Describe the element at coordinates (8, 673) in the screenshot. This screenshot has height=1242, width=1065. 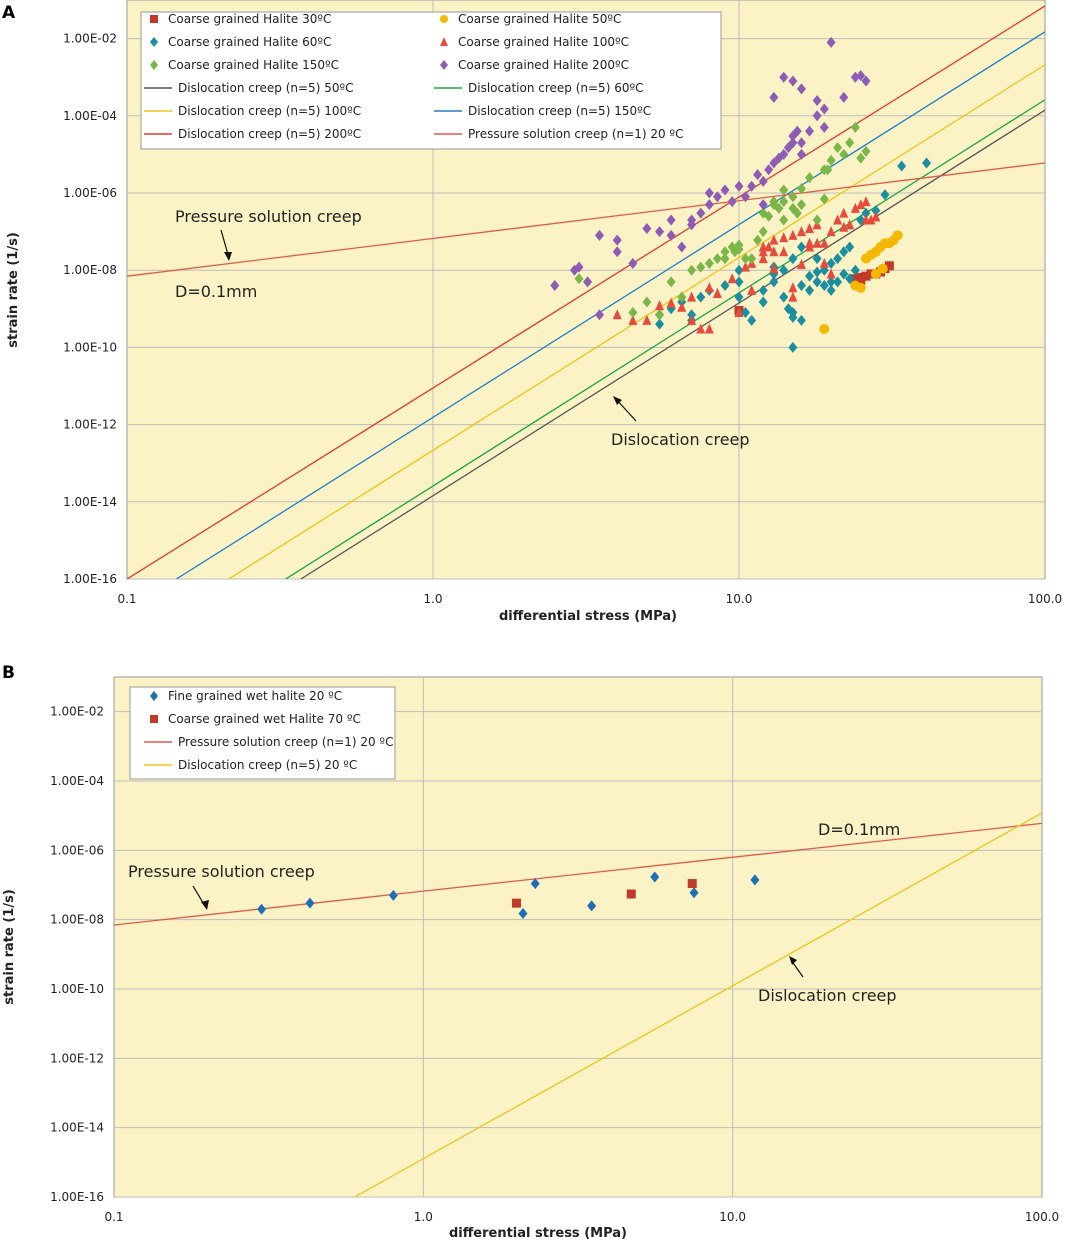
I see `panel-label-b: B` at that location.